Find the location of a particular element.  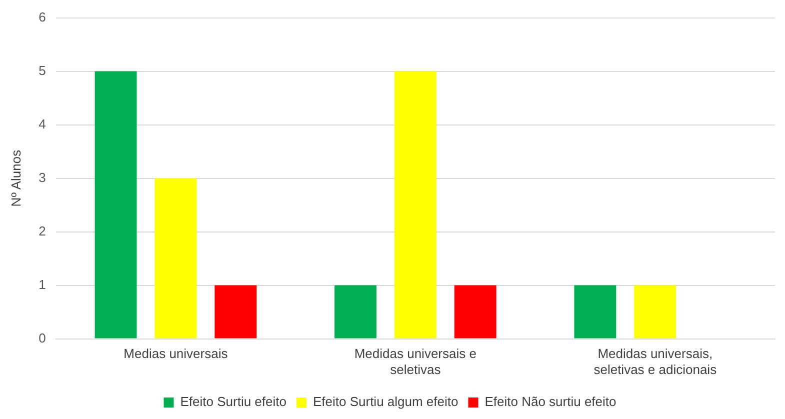

y-tick-label: 4 is located at coordinates (42, 124).